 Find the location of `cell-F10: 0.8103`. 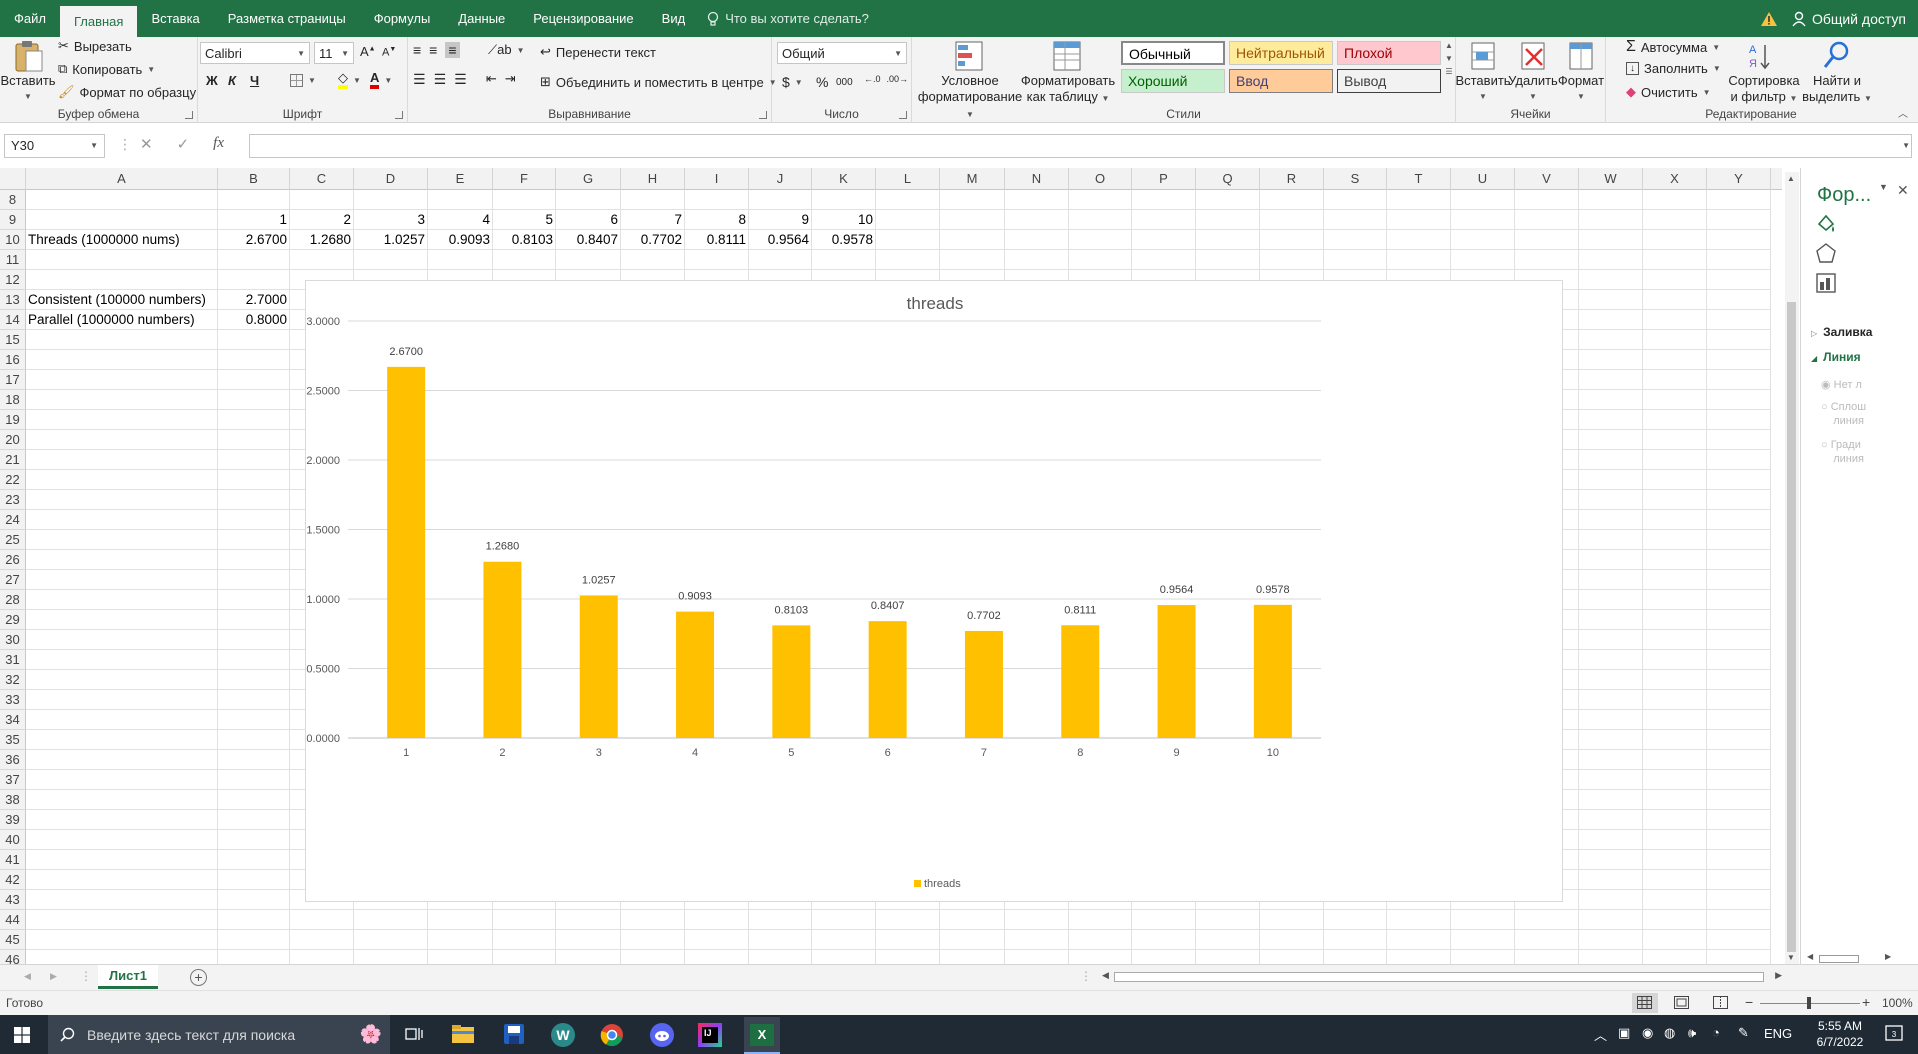

cell-F10: 0.8103 is located at coordinates (532, 239).